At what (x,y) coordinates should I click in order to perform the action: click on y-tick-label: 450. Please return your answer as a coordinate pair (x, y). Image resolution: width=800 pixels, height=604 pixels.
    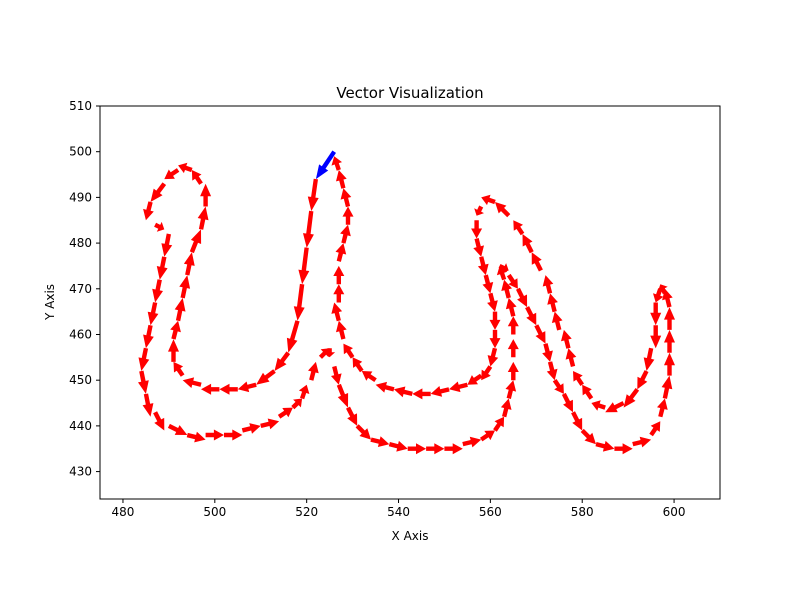
    Looking at the image, I should click on (80, 380).